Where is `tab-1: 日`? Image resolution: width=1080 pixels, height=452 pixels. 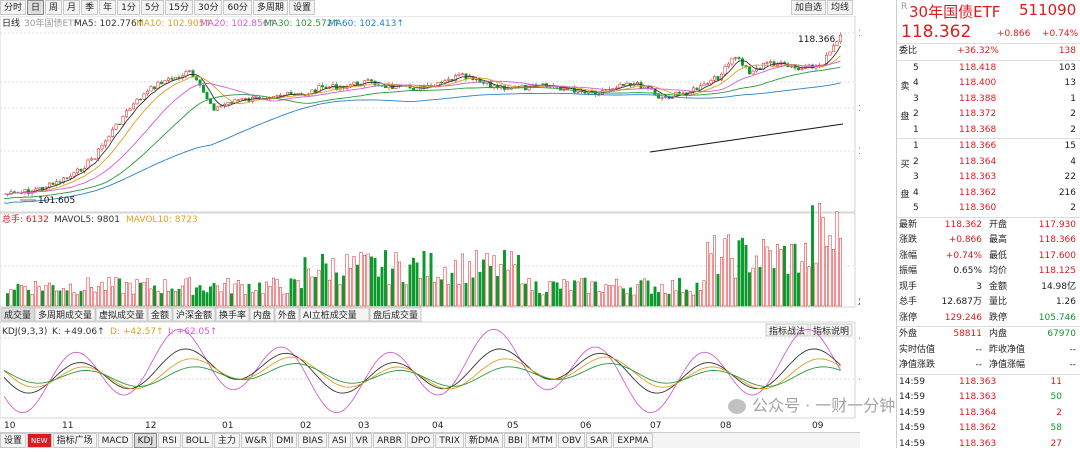
tab-1: 日 is located at coordinates (35, 7).